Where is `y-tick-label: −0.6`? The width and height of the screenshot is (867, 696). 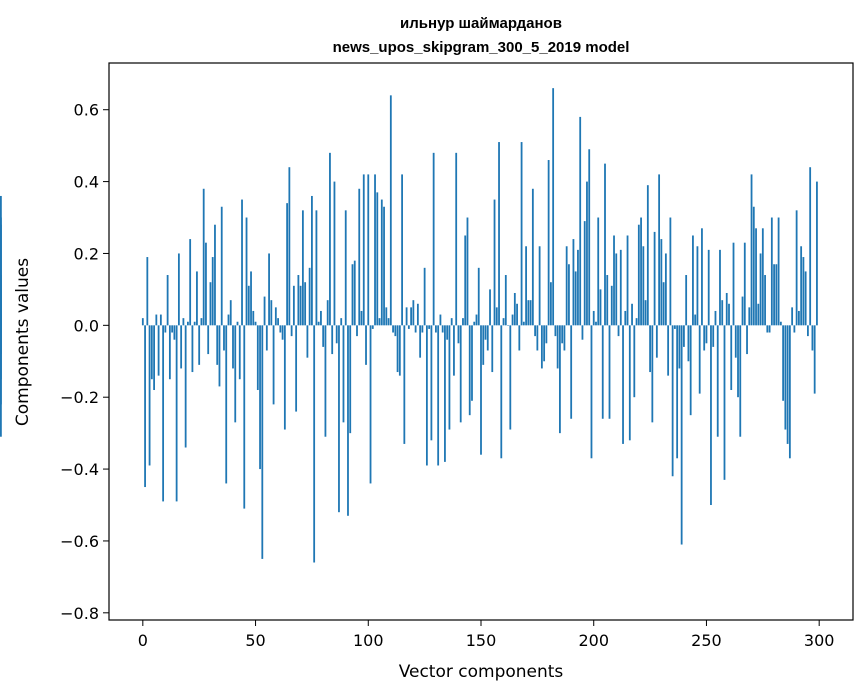 y-tick-label: −0.6 is located at coordinates (79, 541).